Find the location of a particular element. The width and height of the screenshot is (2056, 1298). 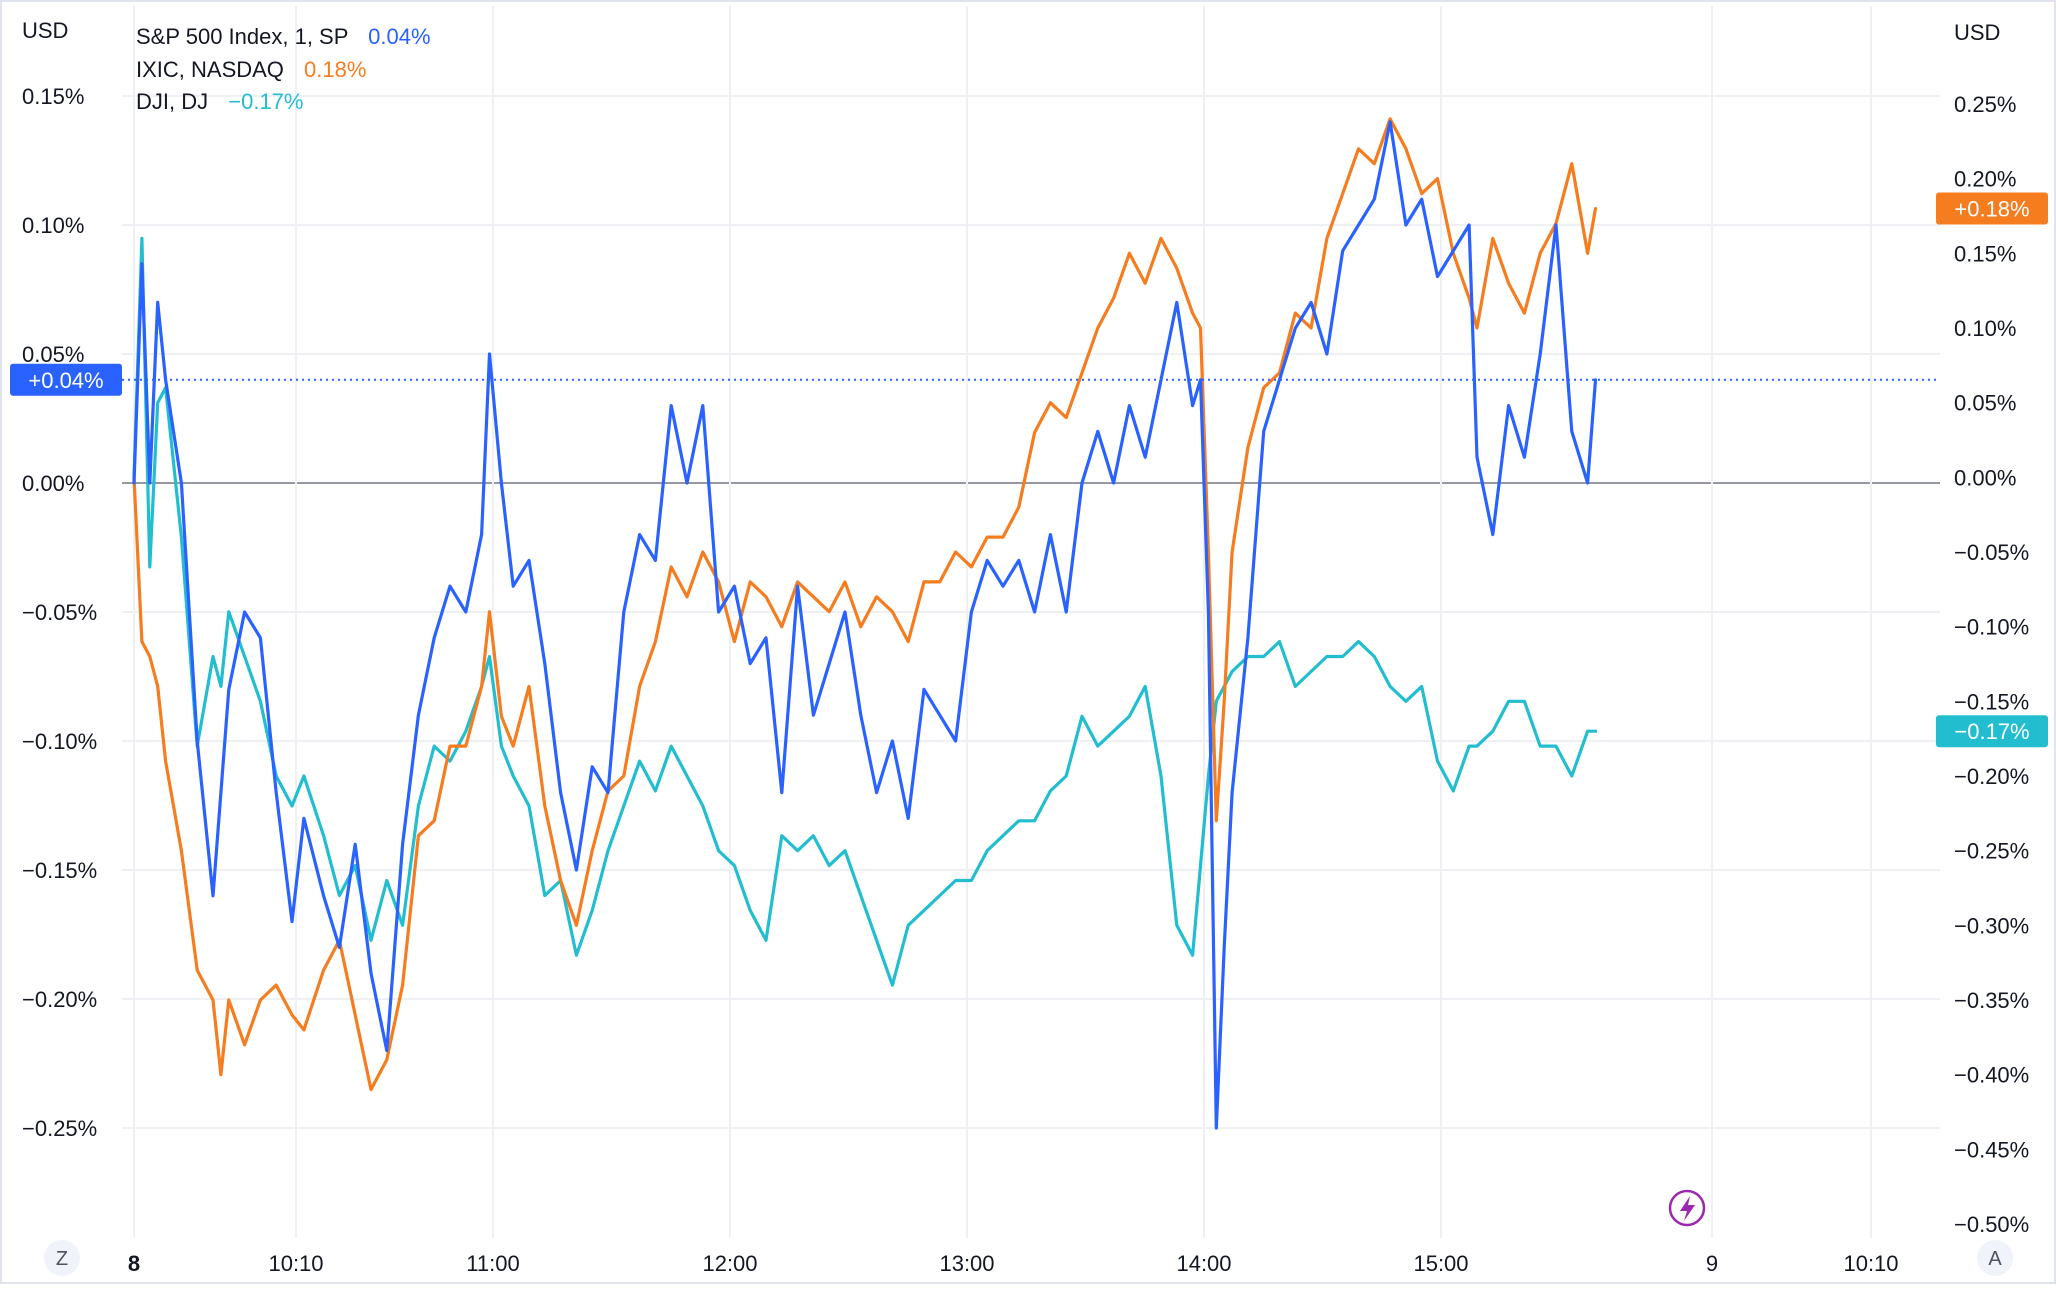

x-tick-label: 9 is located at coordinates (1712, 1263).